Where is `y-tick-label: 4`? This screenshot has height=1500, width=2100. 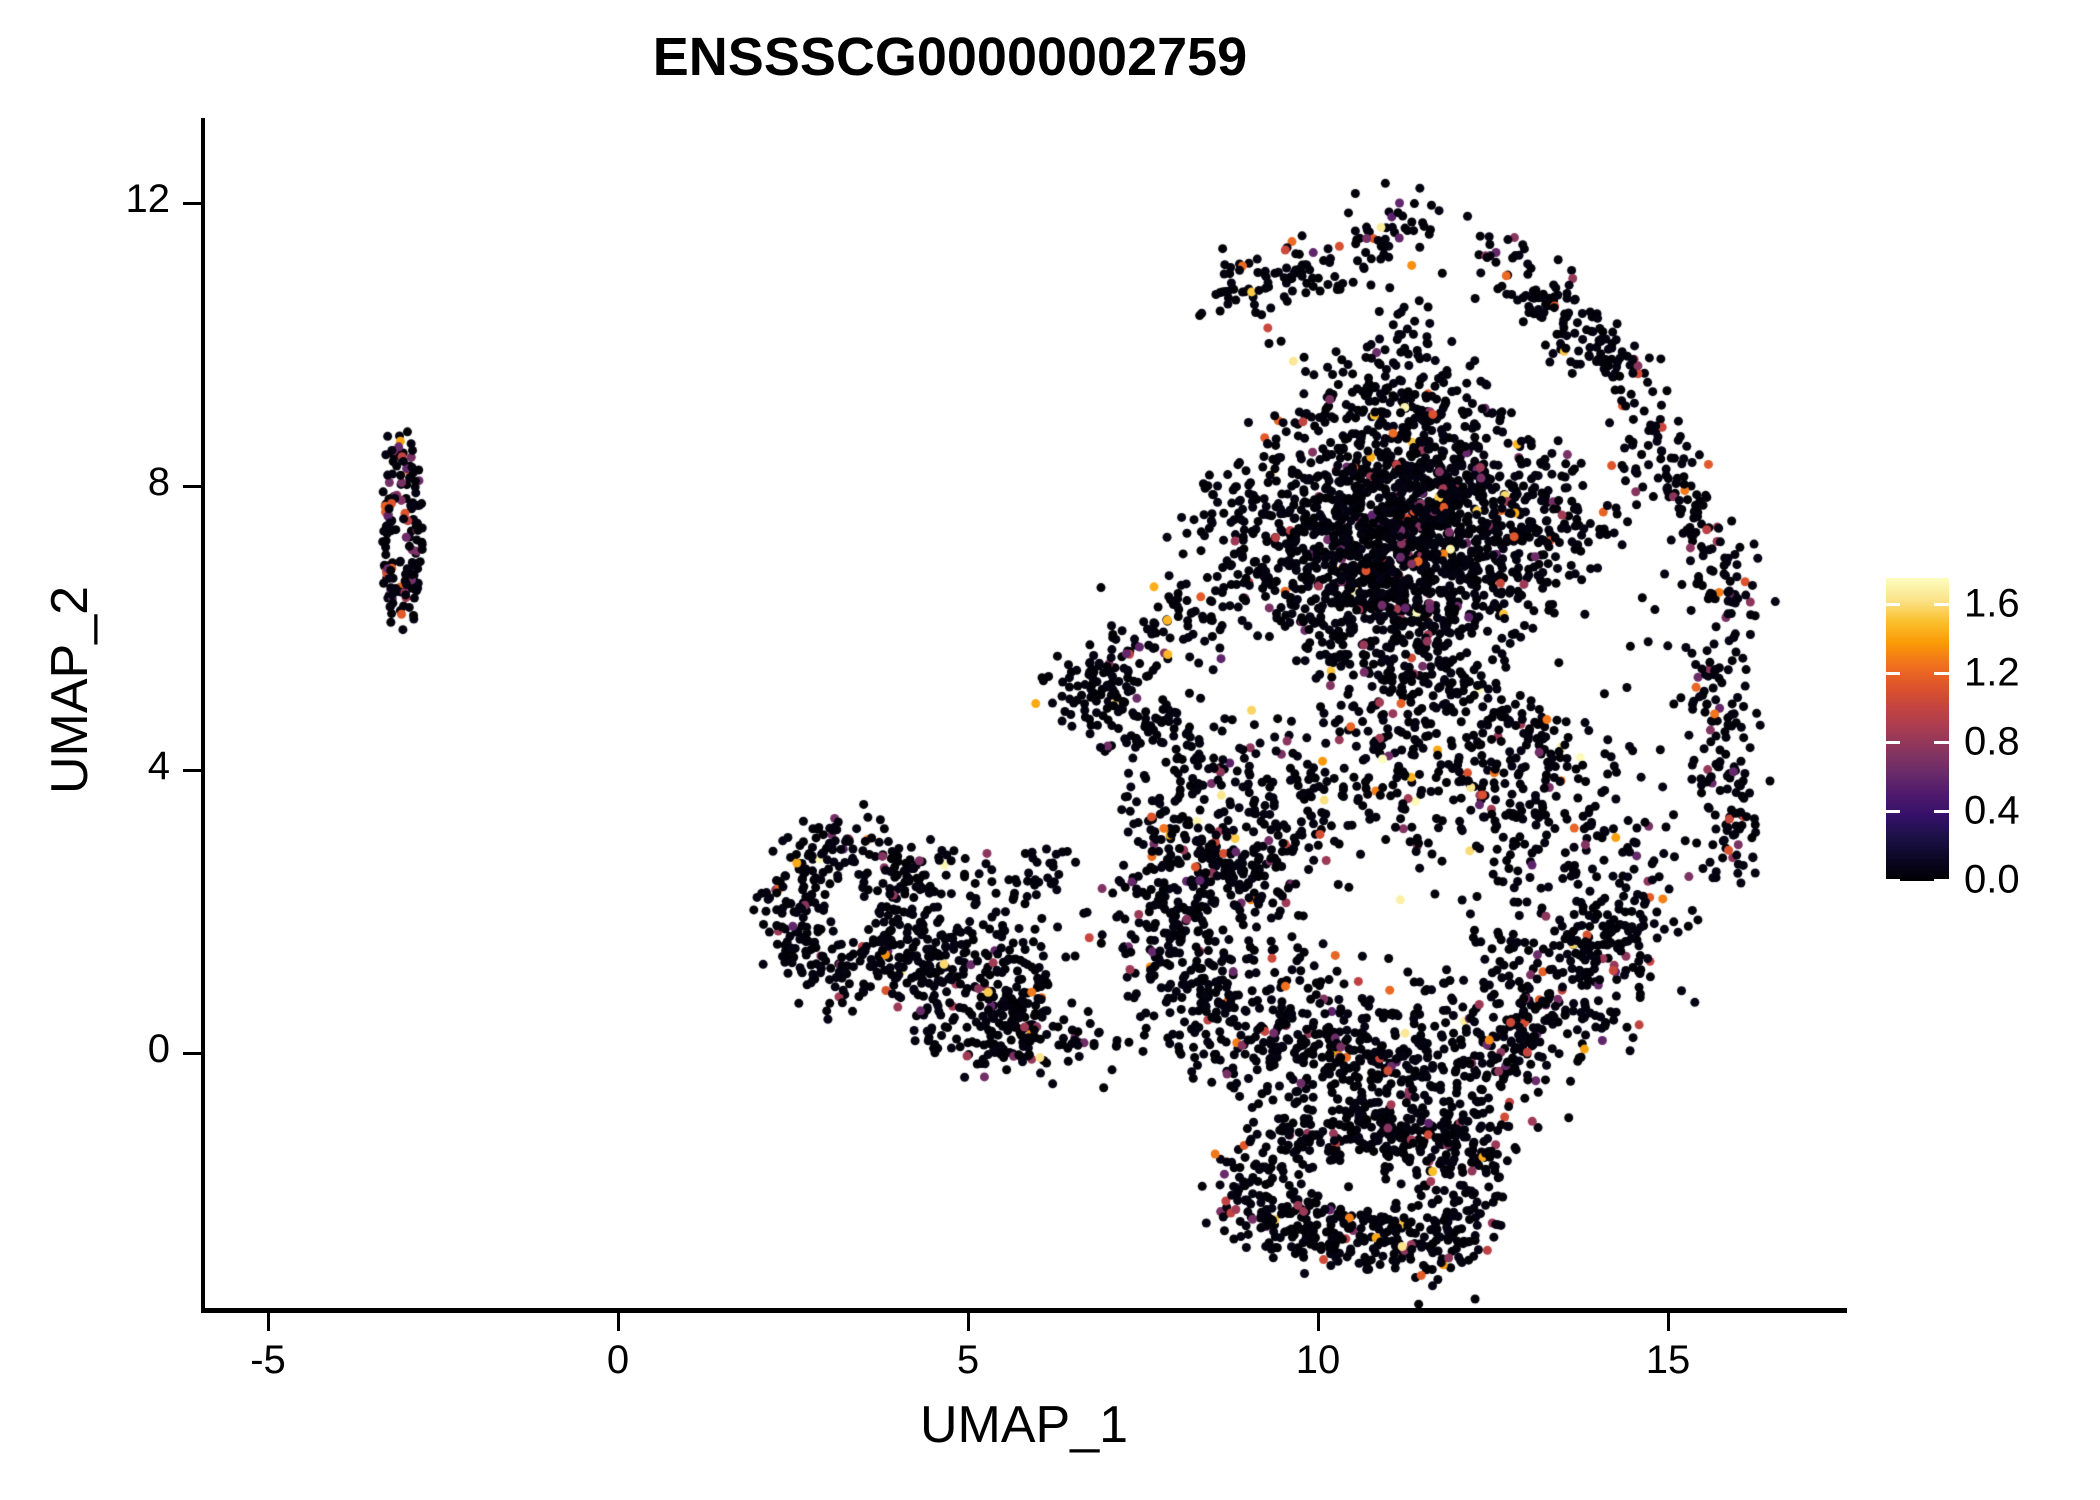
y-tick-label: 4 is located at coordinates (158, 765).